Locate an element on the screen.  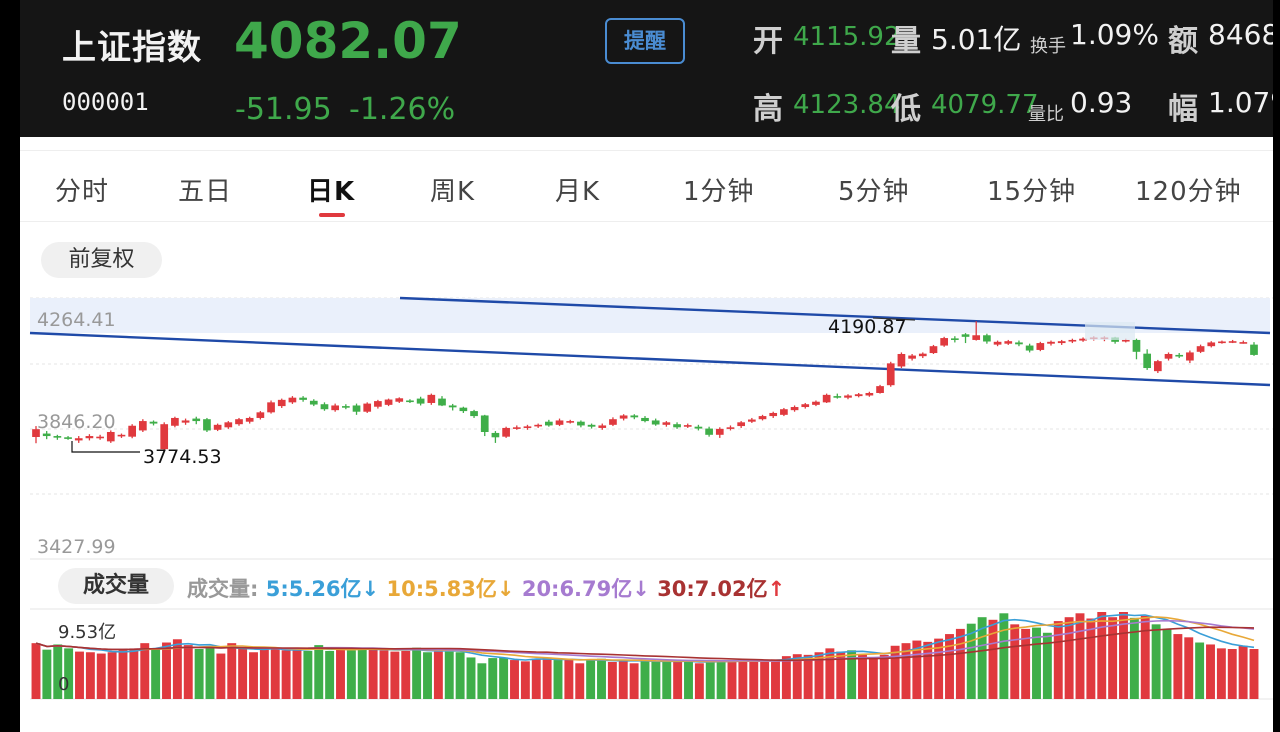
tab-120min: 120分钟 is located at coordinates (1188, 192).